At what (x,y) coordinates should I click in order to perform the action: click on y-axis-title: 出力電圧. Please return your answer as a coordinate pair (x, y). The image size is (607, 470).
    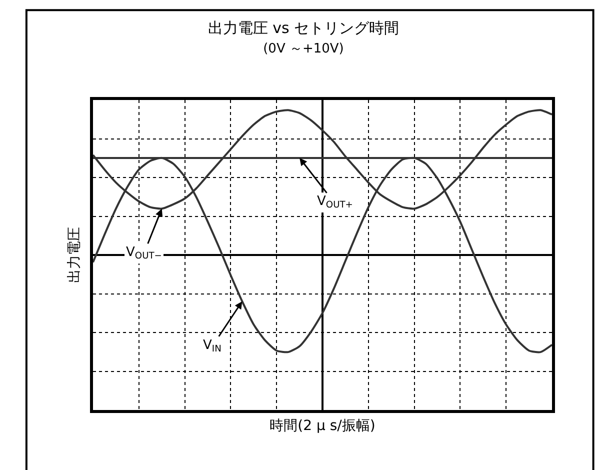
    Looking at the image, I should click on (74, 255).